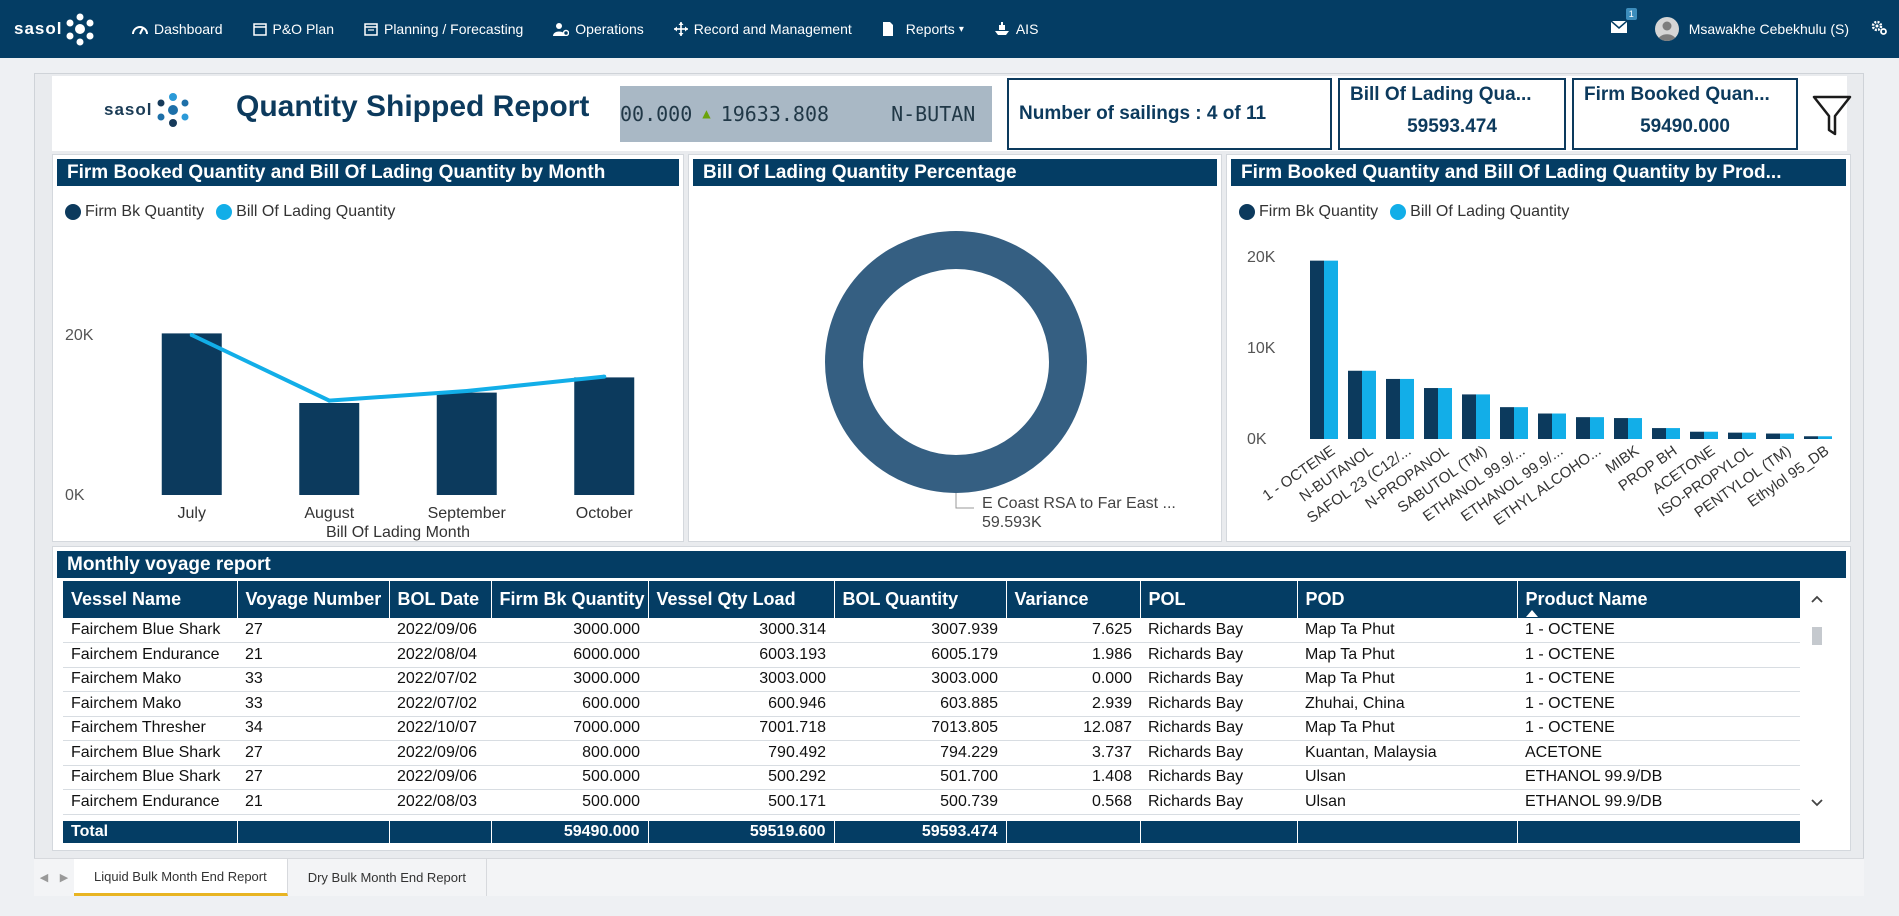 The width and height of the screenshot is (1899, 916). Describe the element at coordinates (570, 831) in the screenshot. I see `total-firm-bk: 59490.000` at that location.